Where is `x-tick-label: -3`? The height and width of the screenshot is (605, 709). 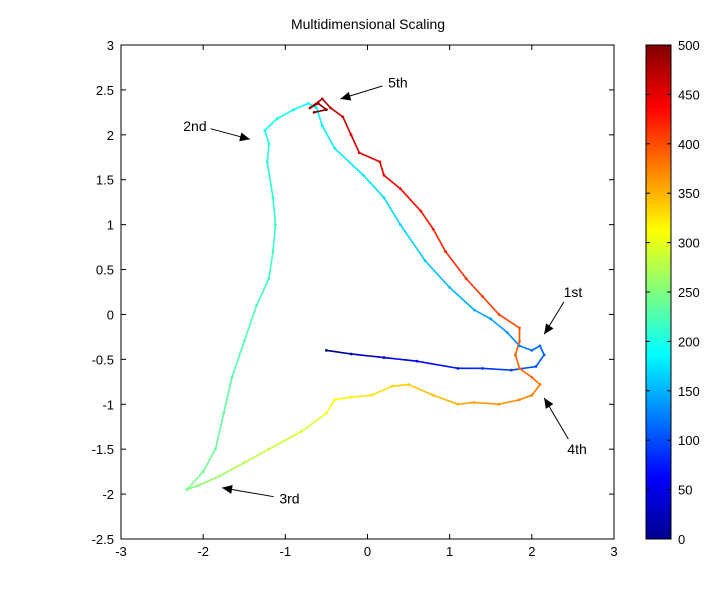
x-tick-label: -3 is located at coordinates (121, 551).